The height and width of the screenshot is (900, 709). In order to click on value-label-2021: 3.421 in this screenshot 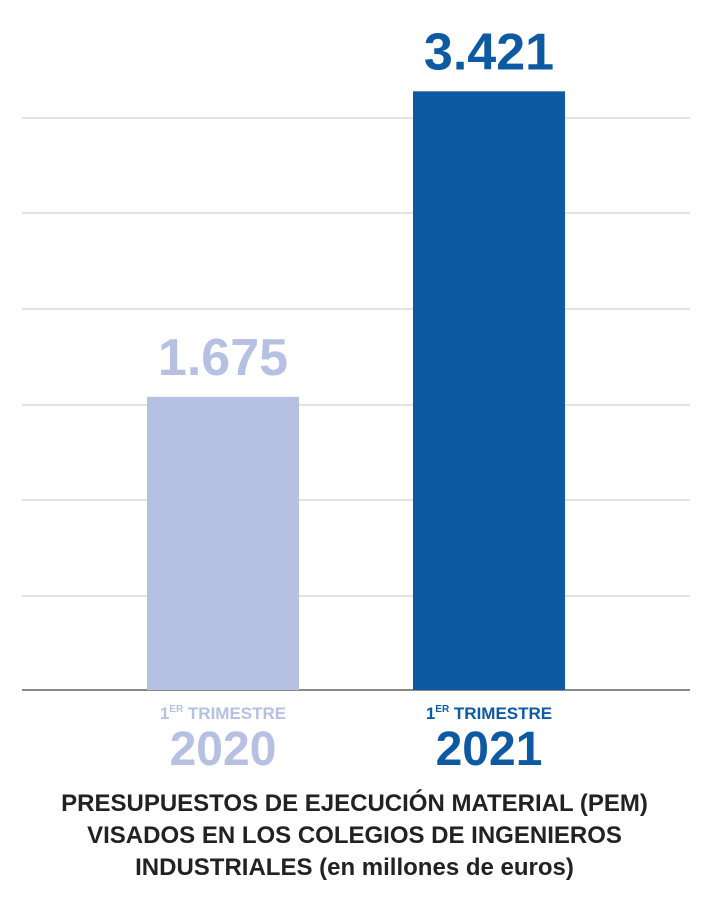, I will do `click(489, 52)`.